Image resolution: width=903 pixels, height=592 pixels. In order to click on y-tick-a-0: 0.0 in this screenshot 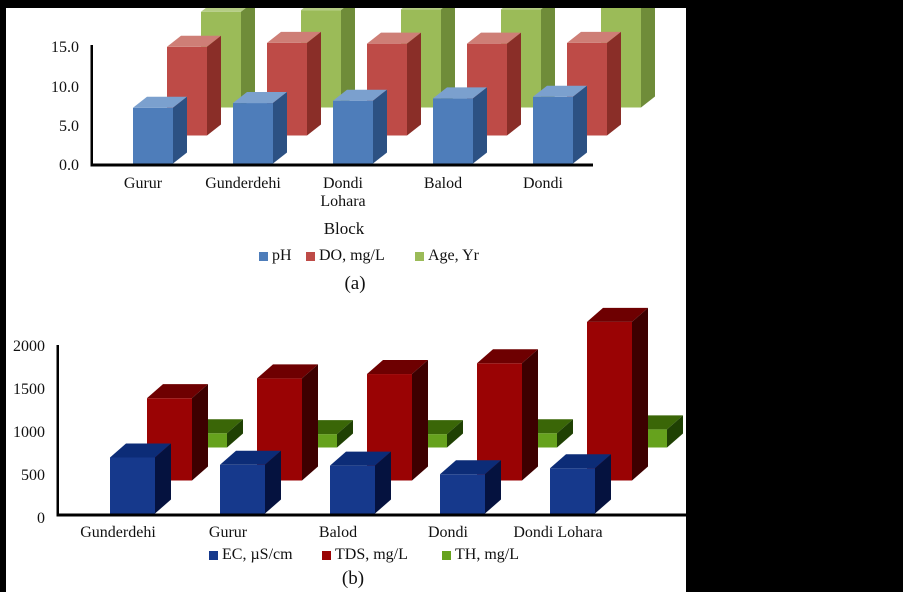, I will do `click(69, 165)`.